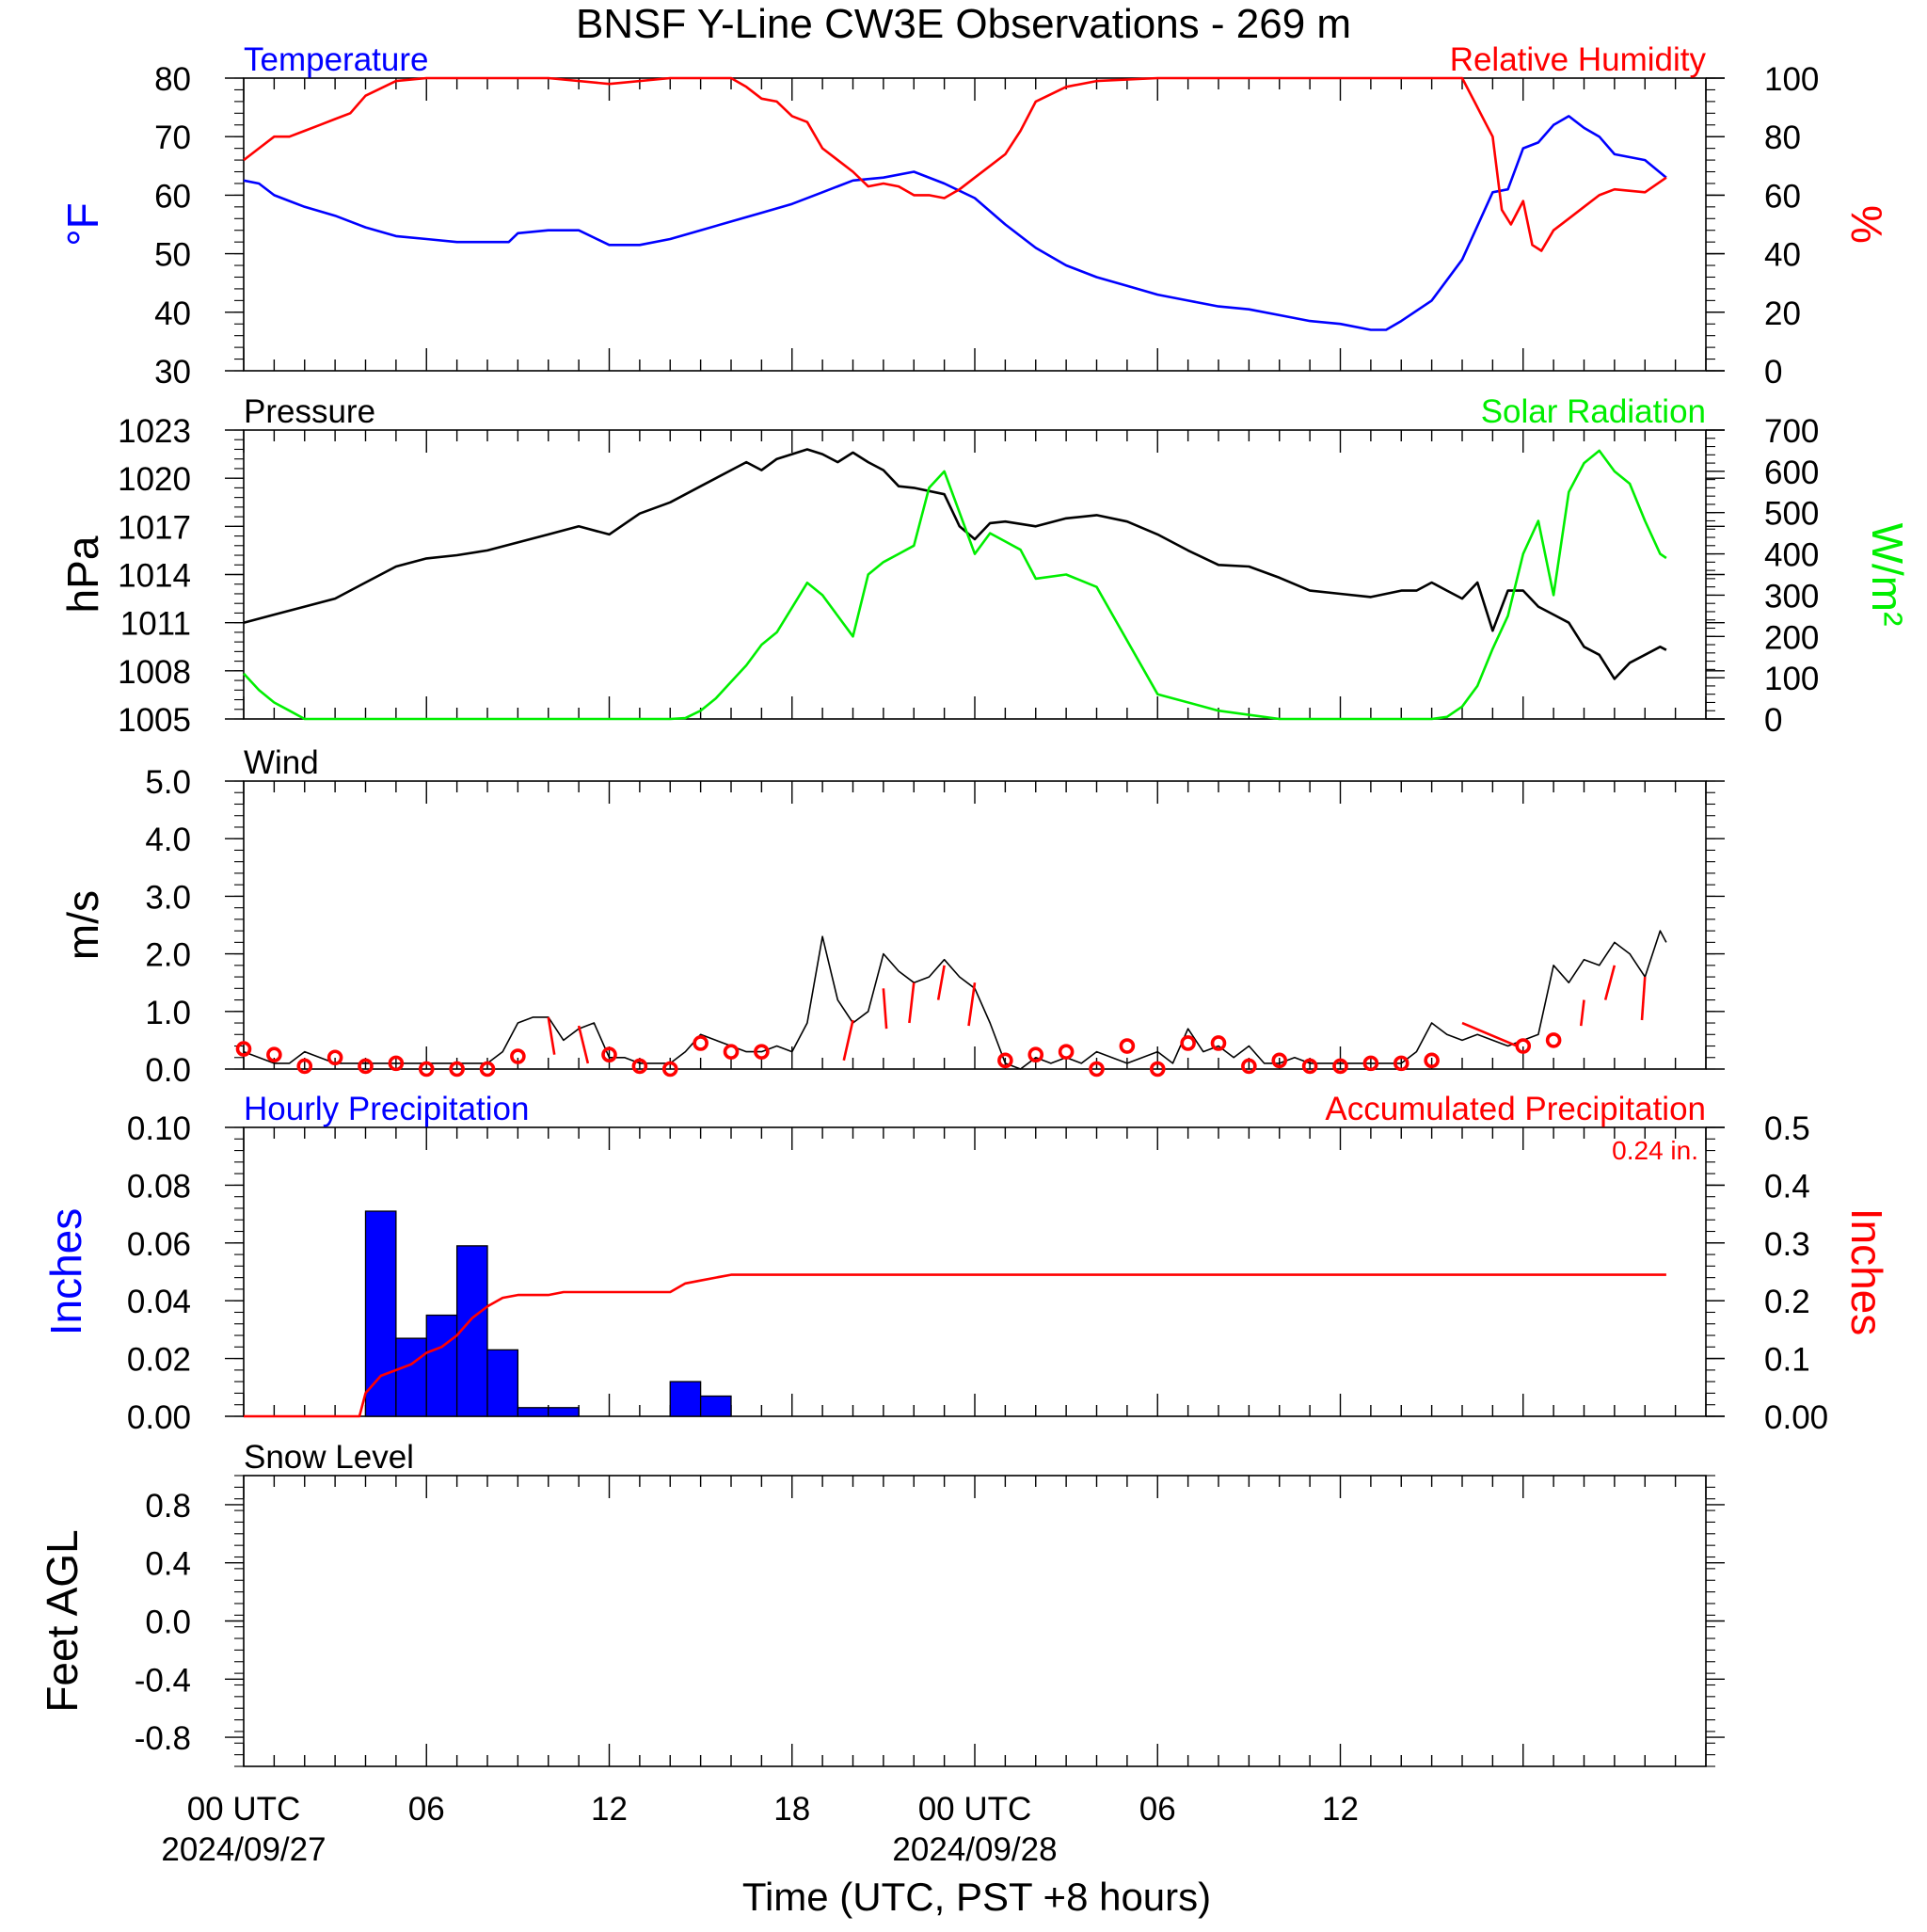 The width and height of the screenshot is (1927, 1932). Describe the element at coordinates (172, 255) in the screenshot. I see `y-tick-label-left: 50` at that location.